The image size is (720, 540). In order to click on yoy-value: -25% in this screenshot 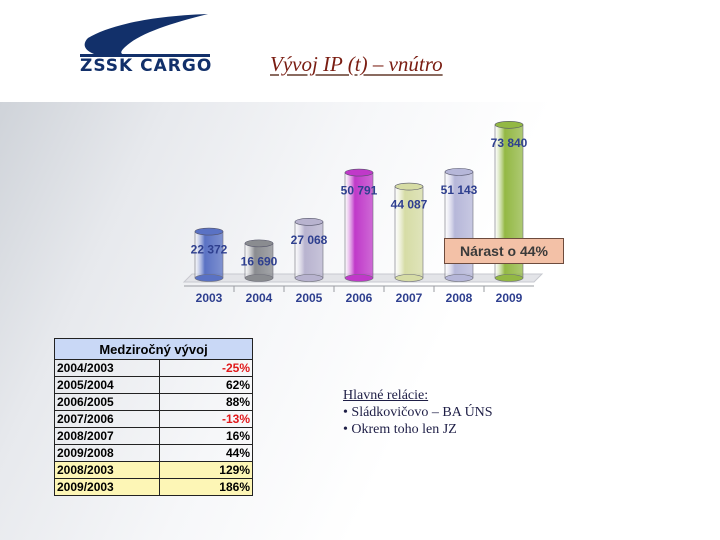, I will do `click(206, 368)`.